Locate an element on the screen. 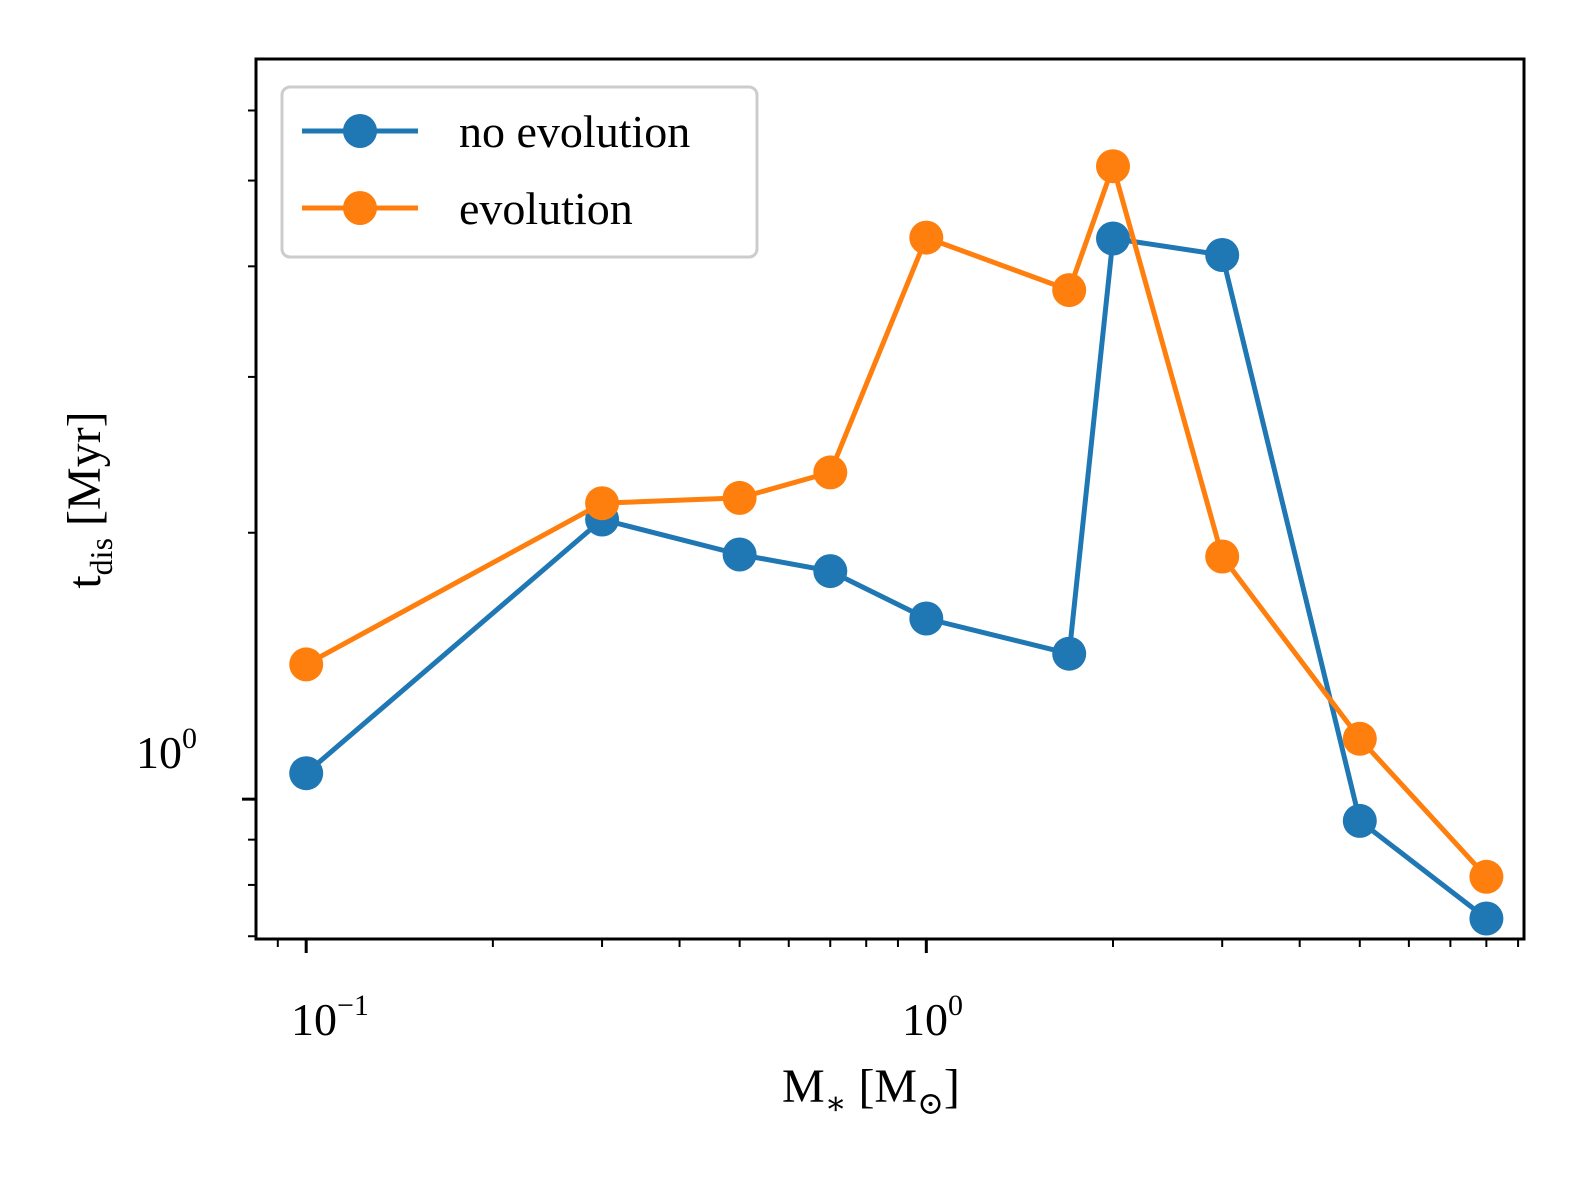 This screenshot has width=1578, height=1183. point-no-evolution-0.5 is located at coordinates (739, 554).